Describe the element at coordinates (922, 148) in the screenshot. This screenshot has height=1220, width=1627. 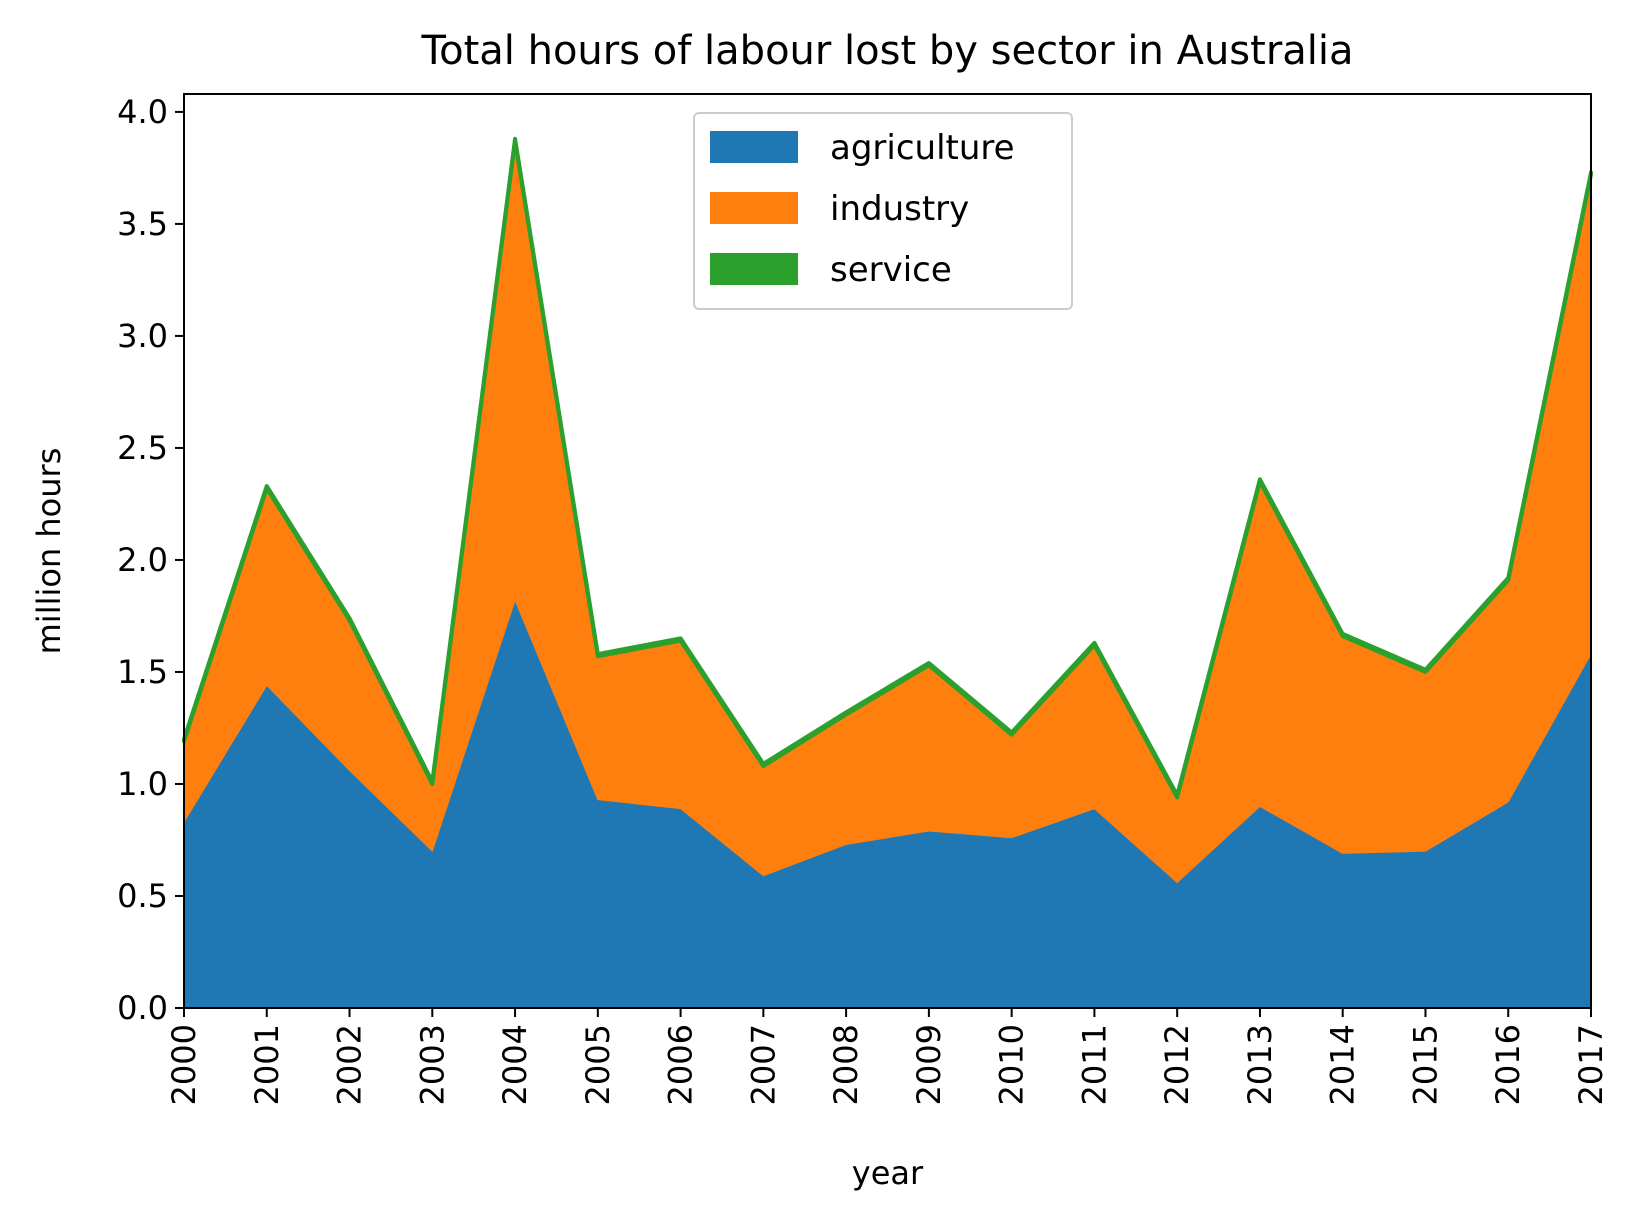
I see `legend-label-agriculture: agriculture` at that location.